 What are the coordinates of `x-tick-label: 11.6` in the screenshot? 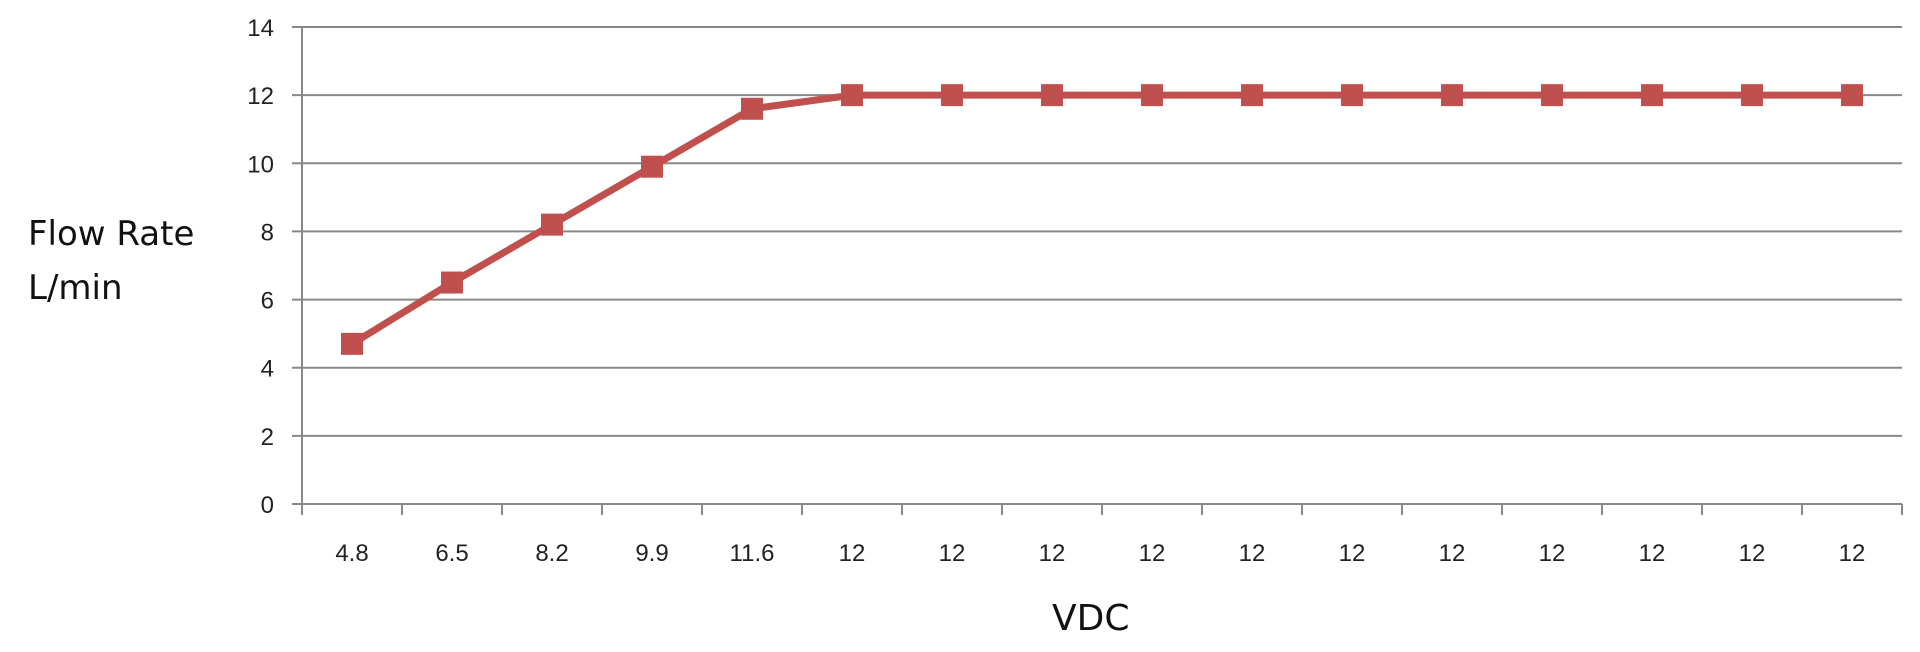 It's located at (752, 553).